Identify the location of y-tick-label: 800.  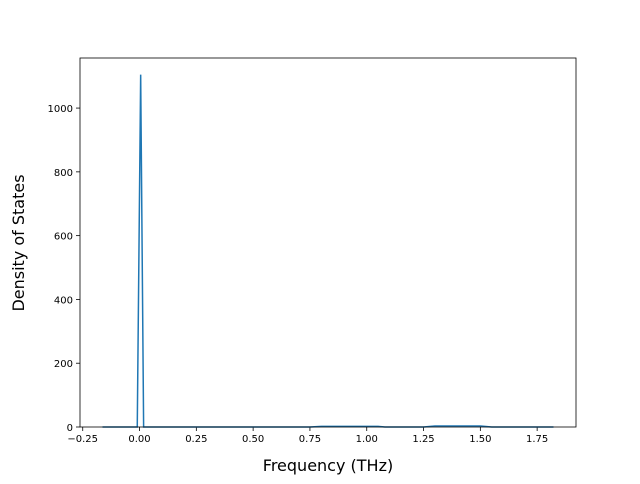
(63, 173).